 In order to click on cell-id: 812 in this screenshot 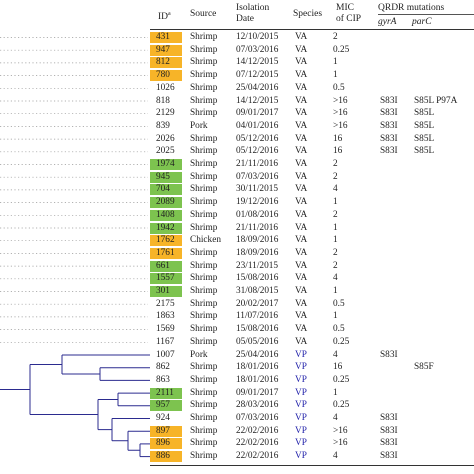, I will do `click(166, 63)`.